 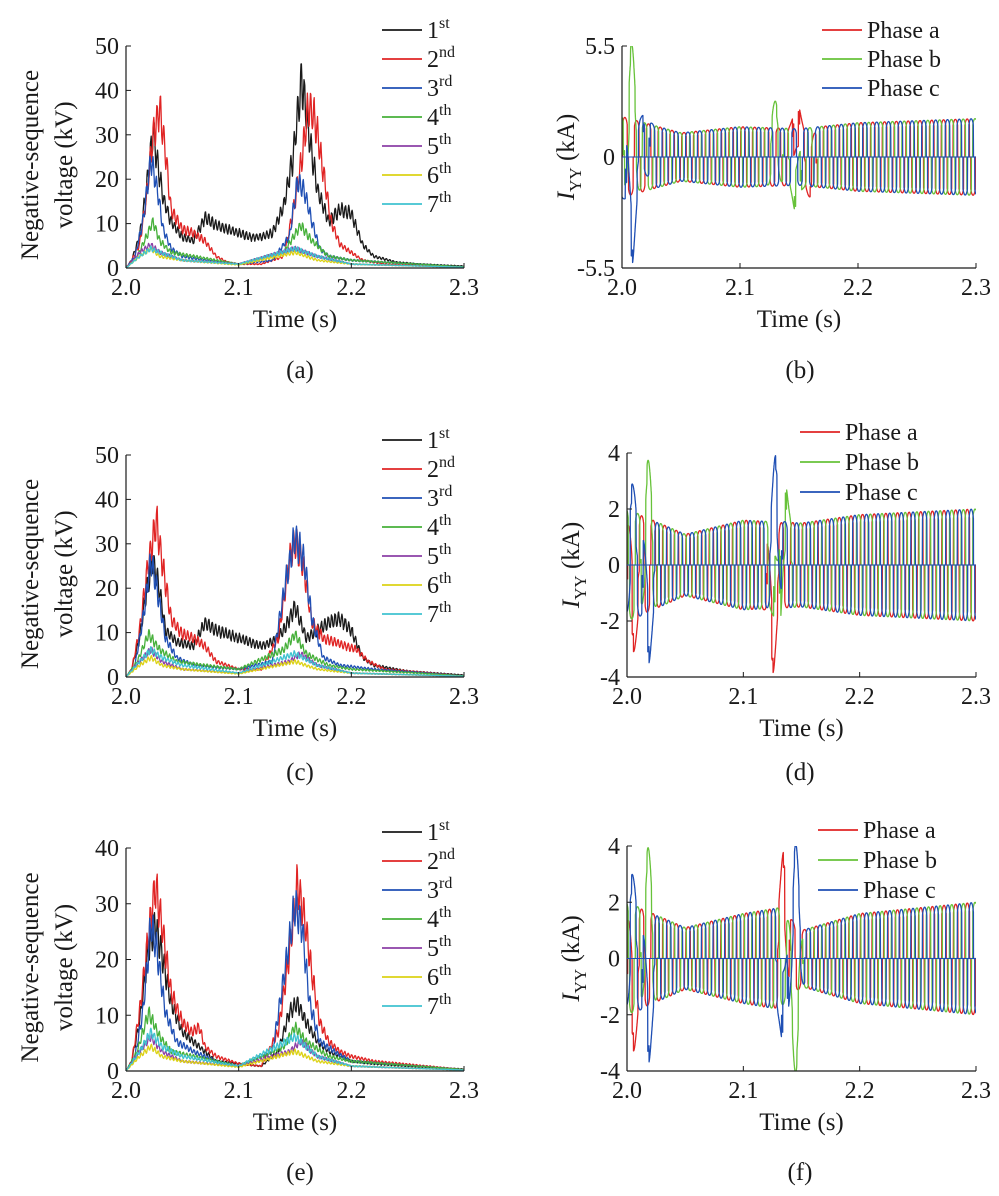 I want to click on y-tick-label: 5.5, so click(x=600, y=47).